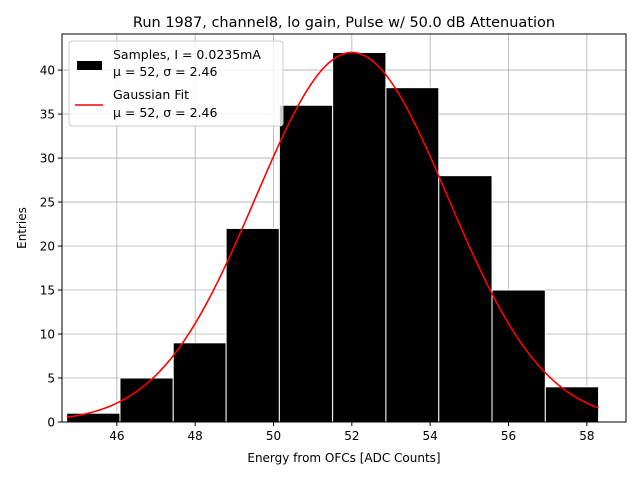  What do you see at coordinates (151, 94) in the screenshot?
I see `legend-label-fit: Gaussian Fit` at bounding box center [151, 94].